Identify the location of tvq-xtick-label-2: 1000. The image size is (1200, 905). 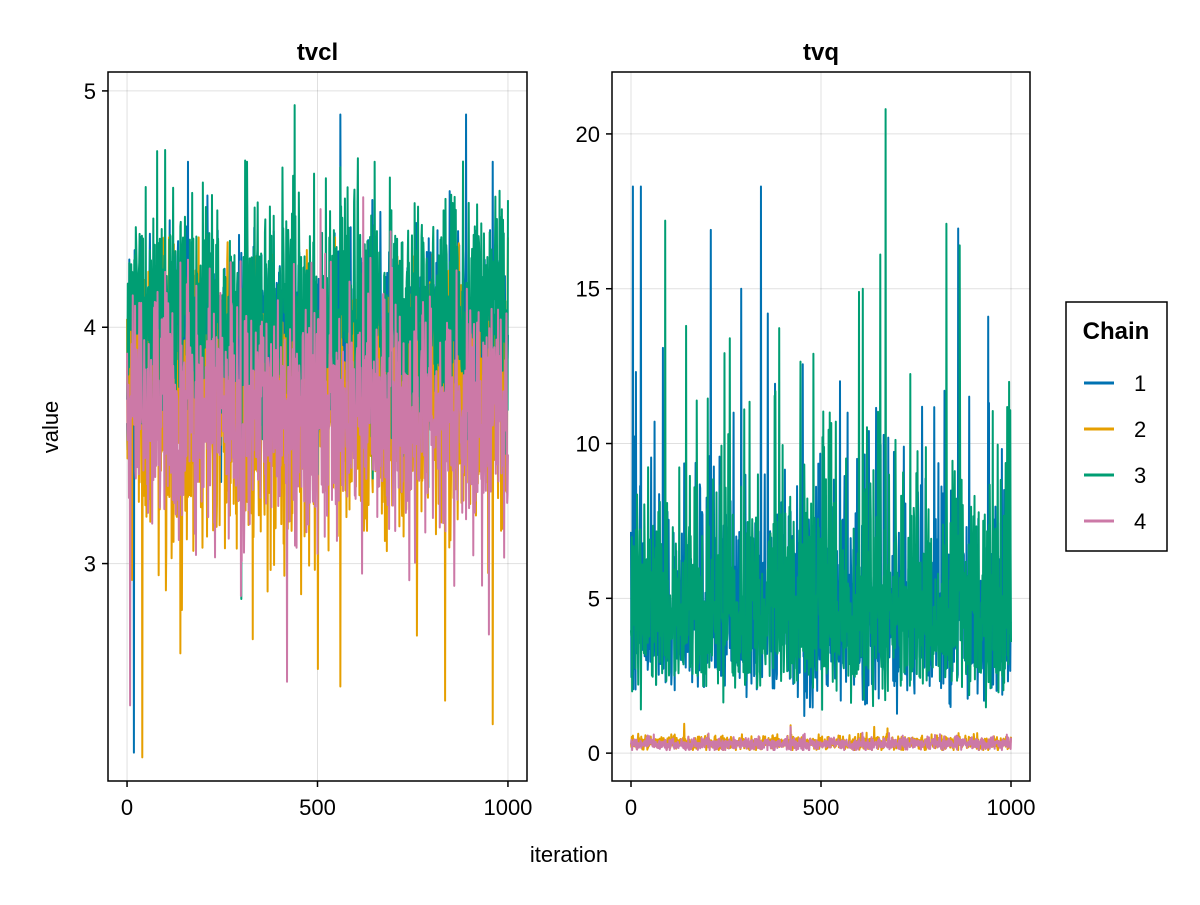
(1011, 807).